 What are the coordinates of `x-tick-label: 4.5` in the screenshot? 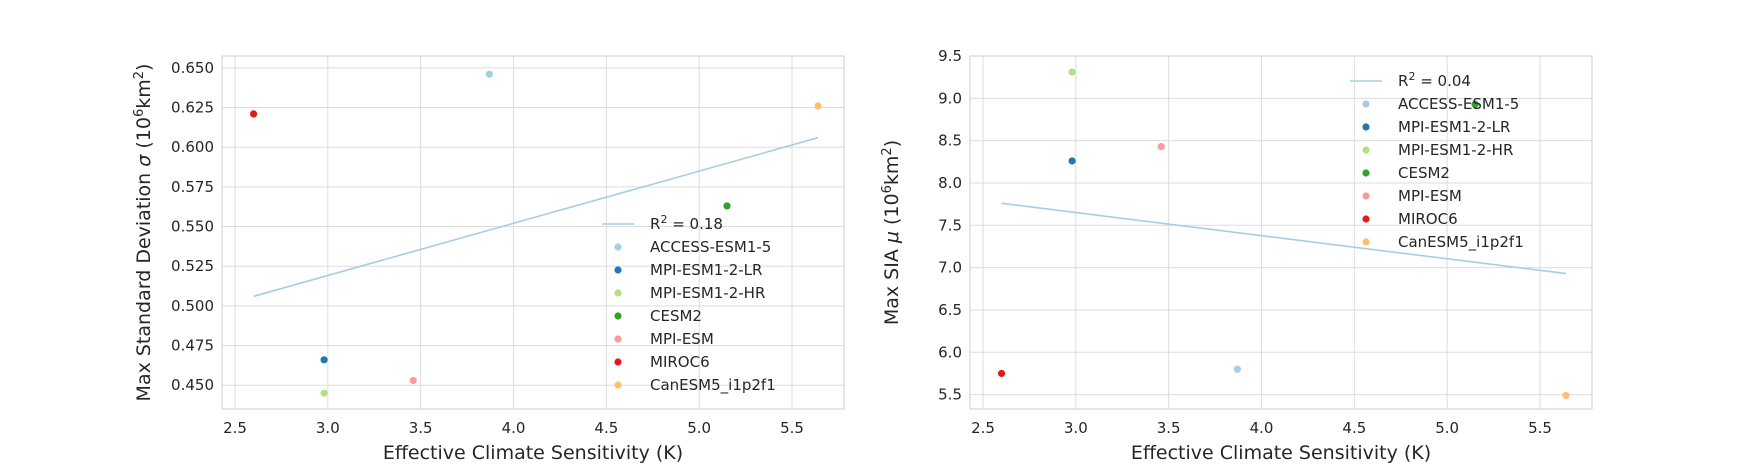 It's located at (1354, 428).